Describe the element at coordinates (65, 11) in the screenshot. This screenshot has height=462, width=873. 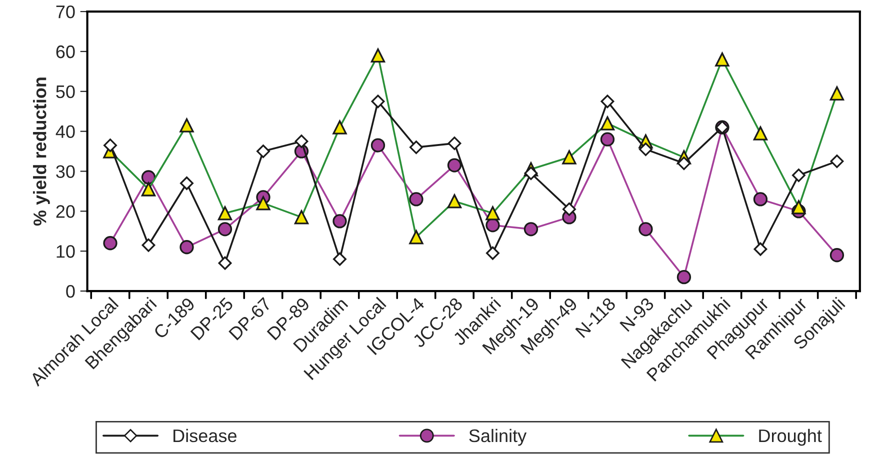
I see `y-tick-label: 70` at that location.